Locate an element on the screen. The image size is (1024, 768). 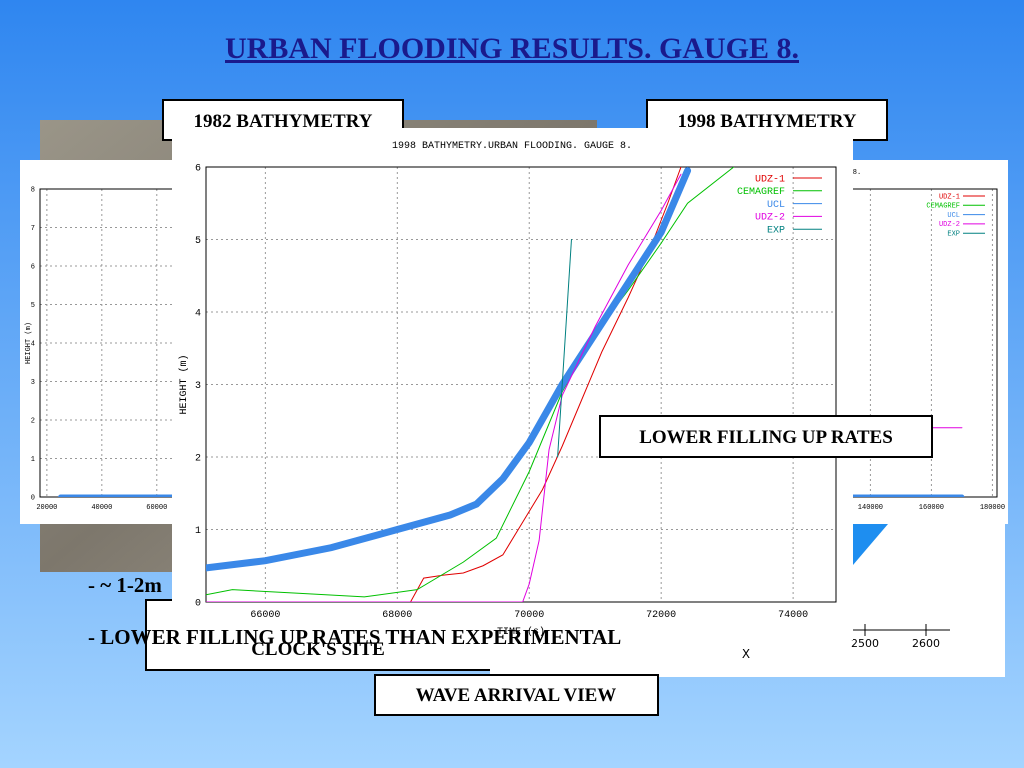
x-tick-label: 74000 is located at coordinates (793, 615).